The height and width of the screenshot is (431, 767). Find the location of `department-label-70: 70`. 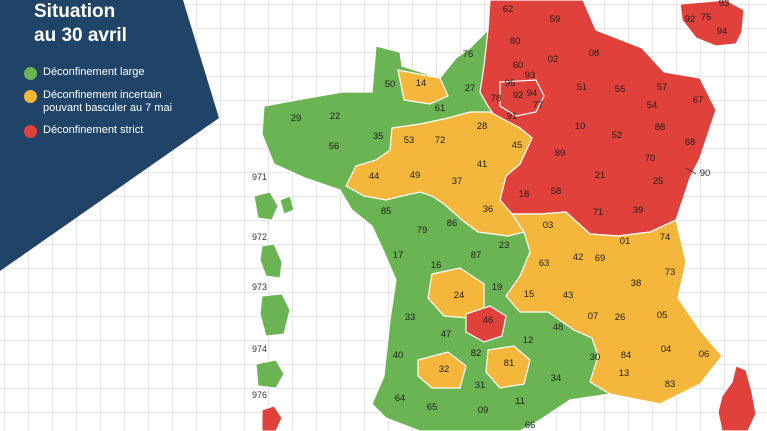

department-label-70: 70 is located at coordinates (650, 158).